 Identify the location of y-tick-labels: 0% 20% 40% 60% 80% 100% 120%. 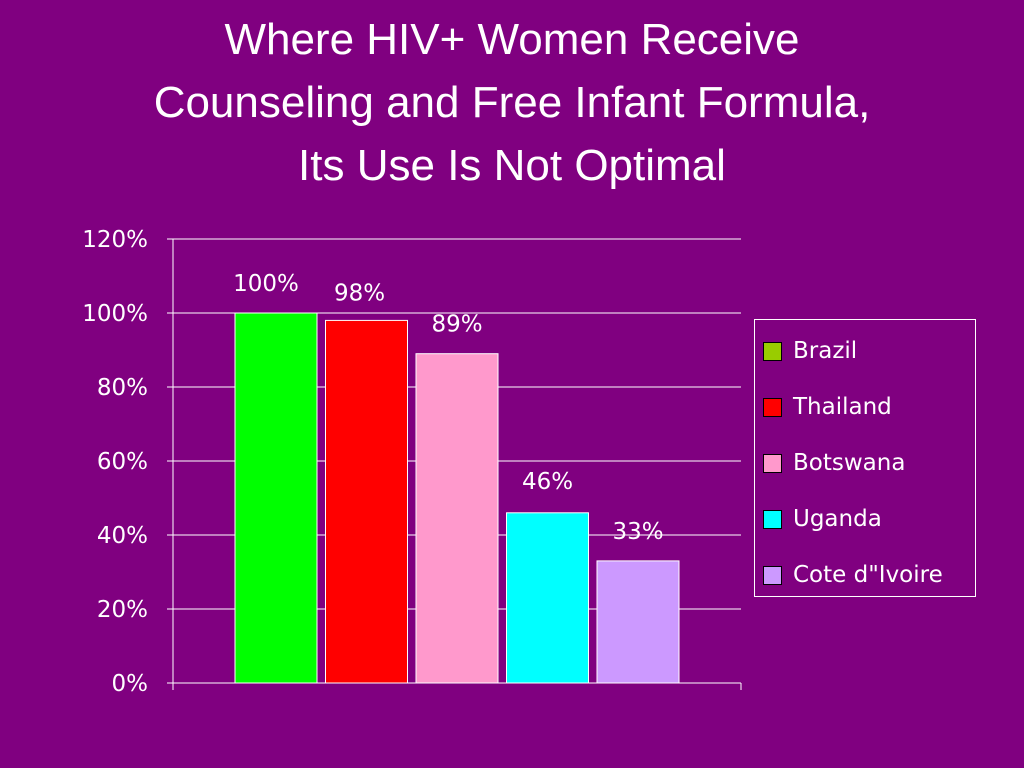
(115, 462).